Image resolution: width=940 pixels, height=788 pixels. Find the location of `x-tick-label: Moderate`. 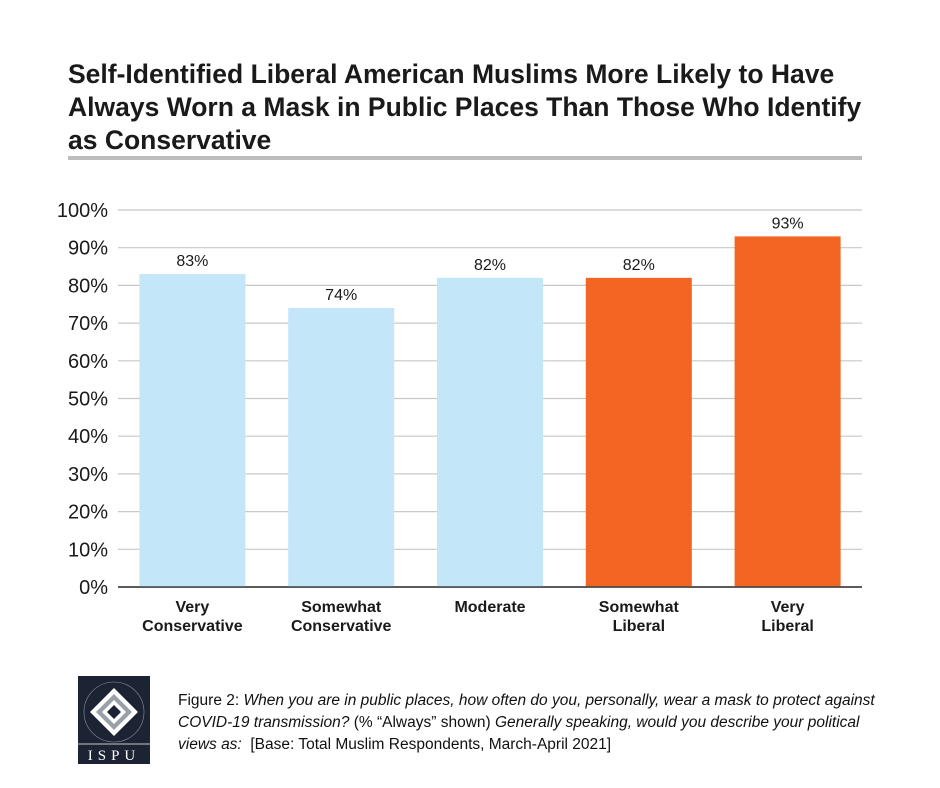

x-tick-label: Moderate is located at coordinates (489, 607).